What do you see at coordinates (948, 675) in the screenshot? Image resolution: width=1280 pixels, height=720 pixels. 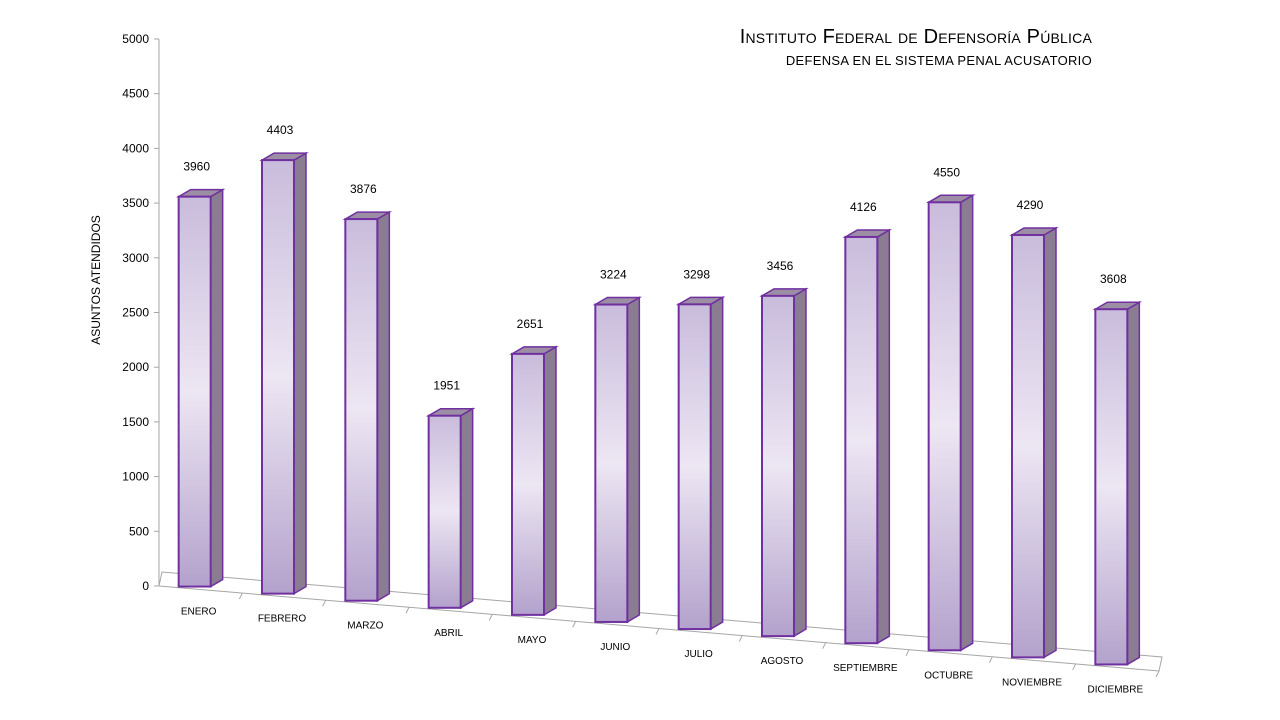 I see `x-tick-label: OCTUBRE` at bounding box center [948, 675].